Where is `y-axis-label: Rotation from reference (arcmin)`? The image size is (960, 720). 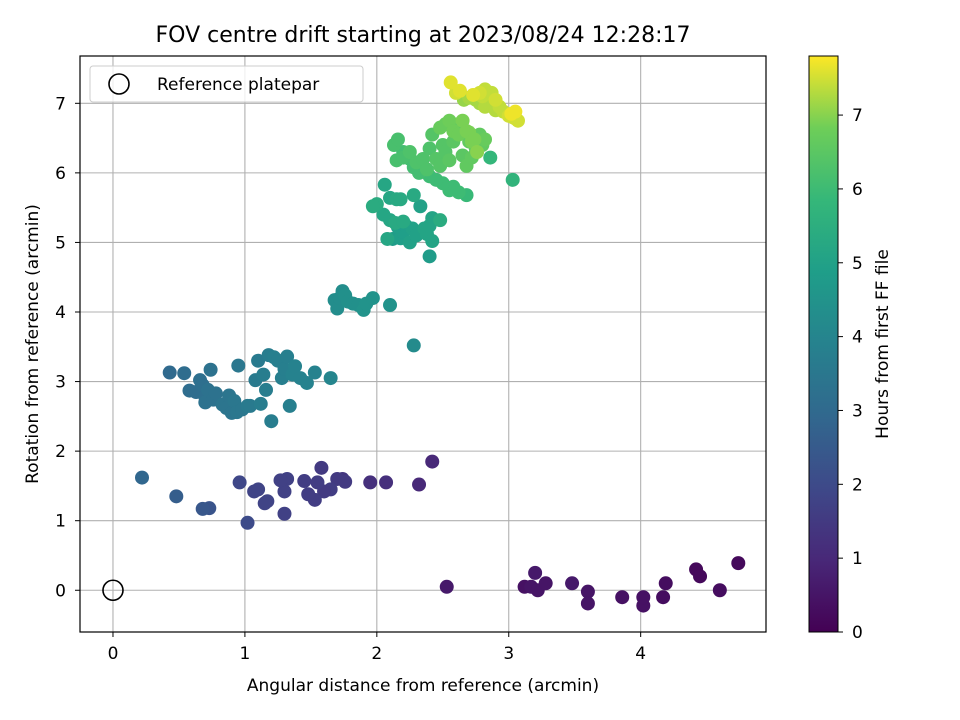
y-axis-label: Rotation from reference (arcmin) is located at coordinates (33, 344).